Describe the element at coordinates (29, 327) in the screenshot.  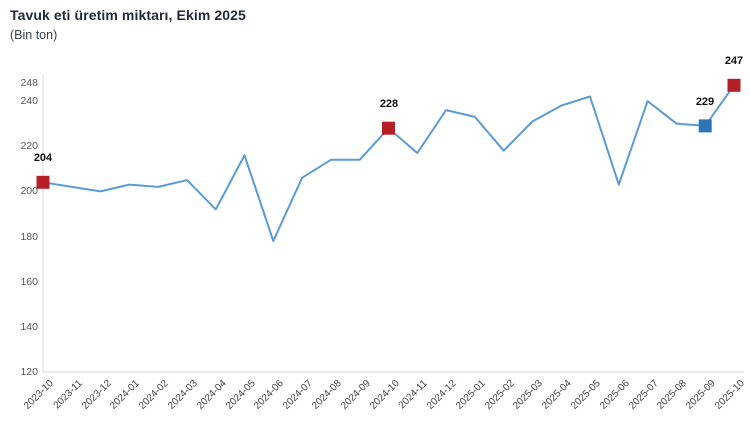
I see `y-axis-label: 140` at that location.